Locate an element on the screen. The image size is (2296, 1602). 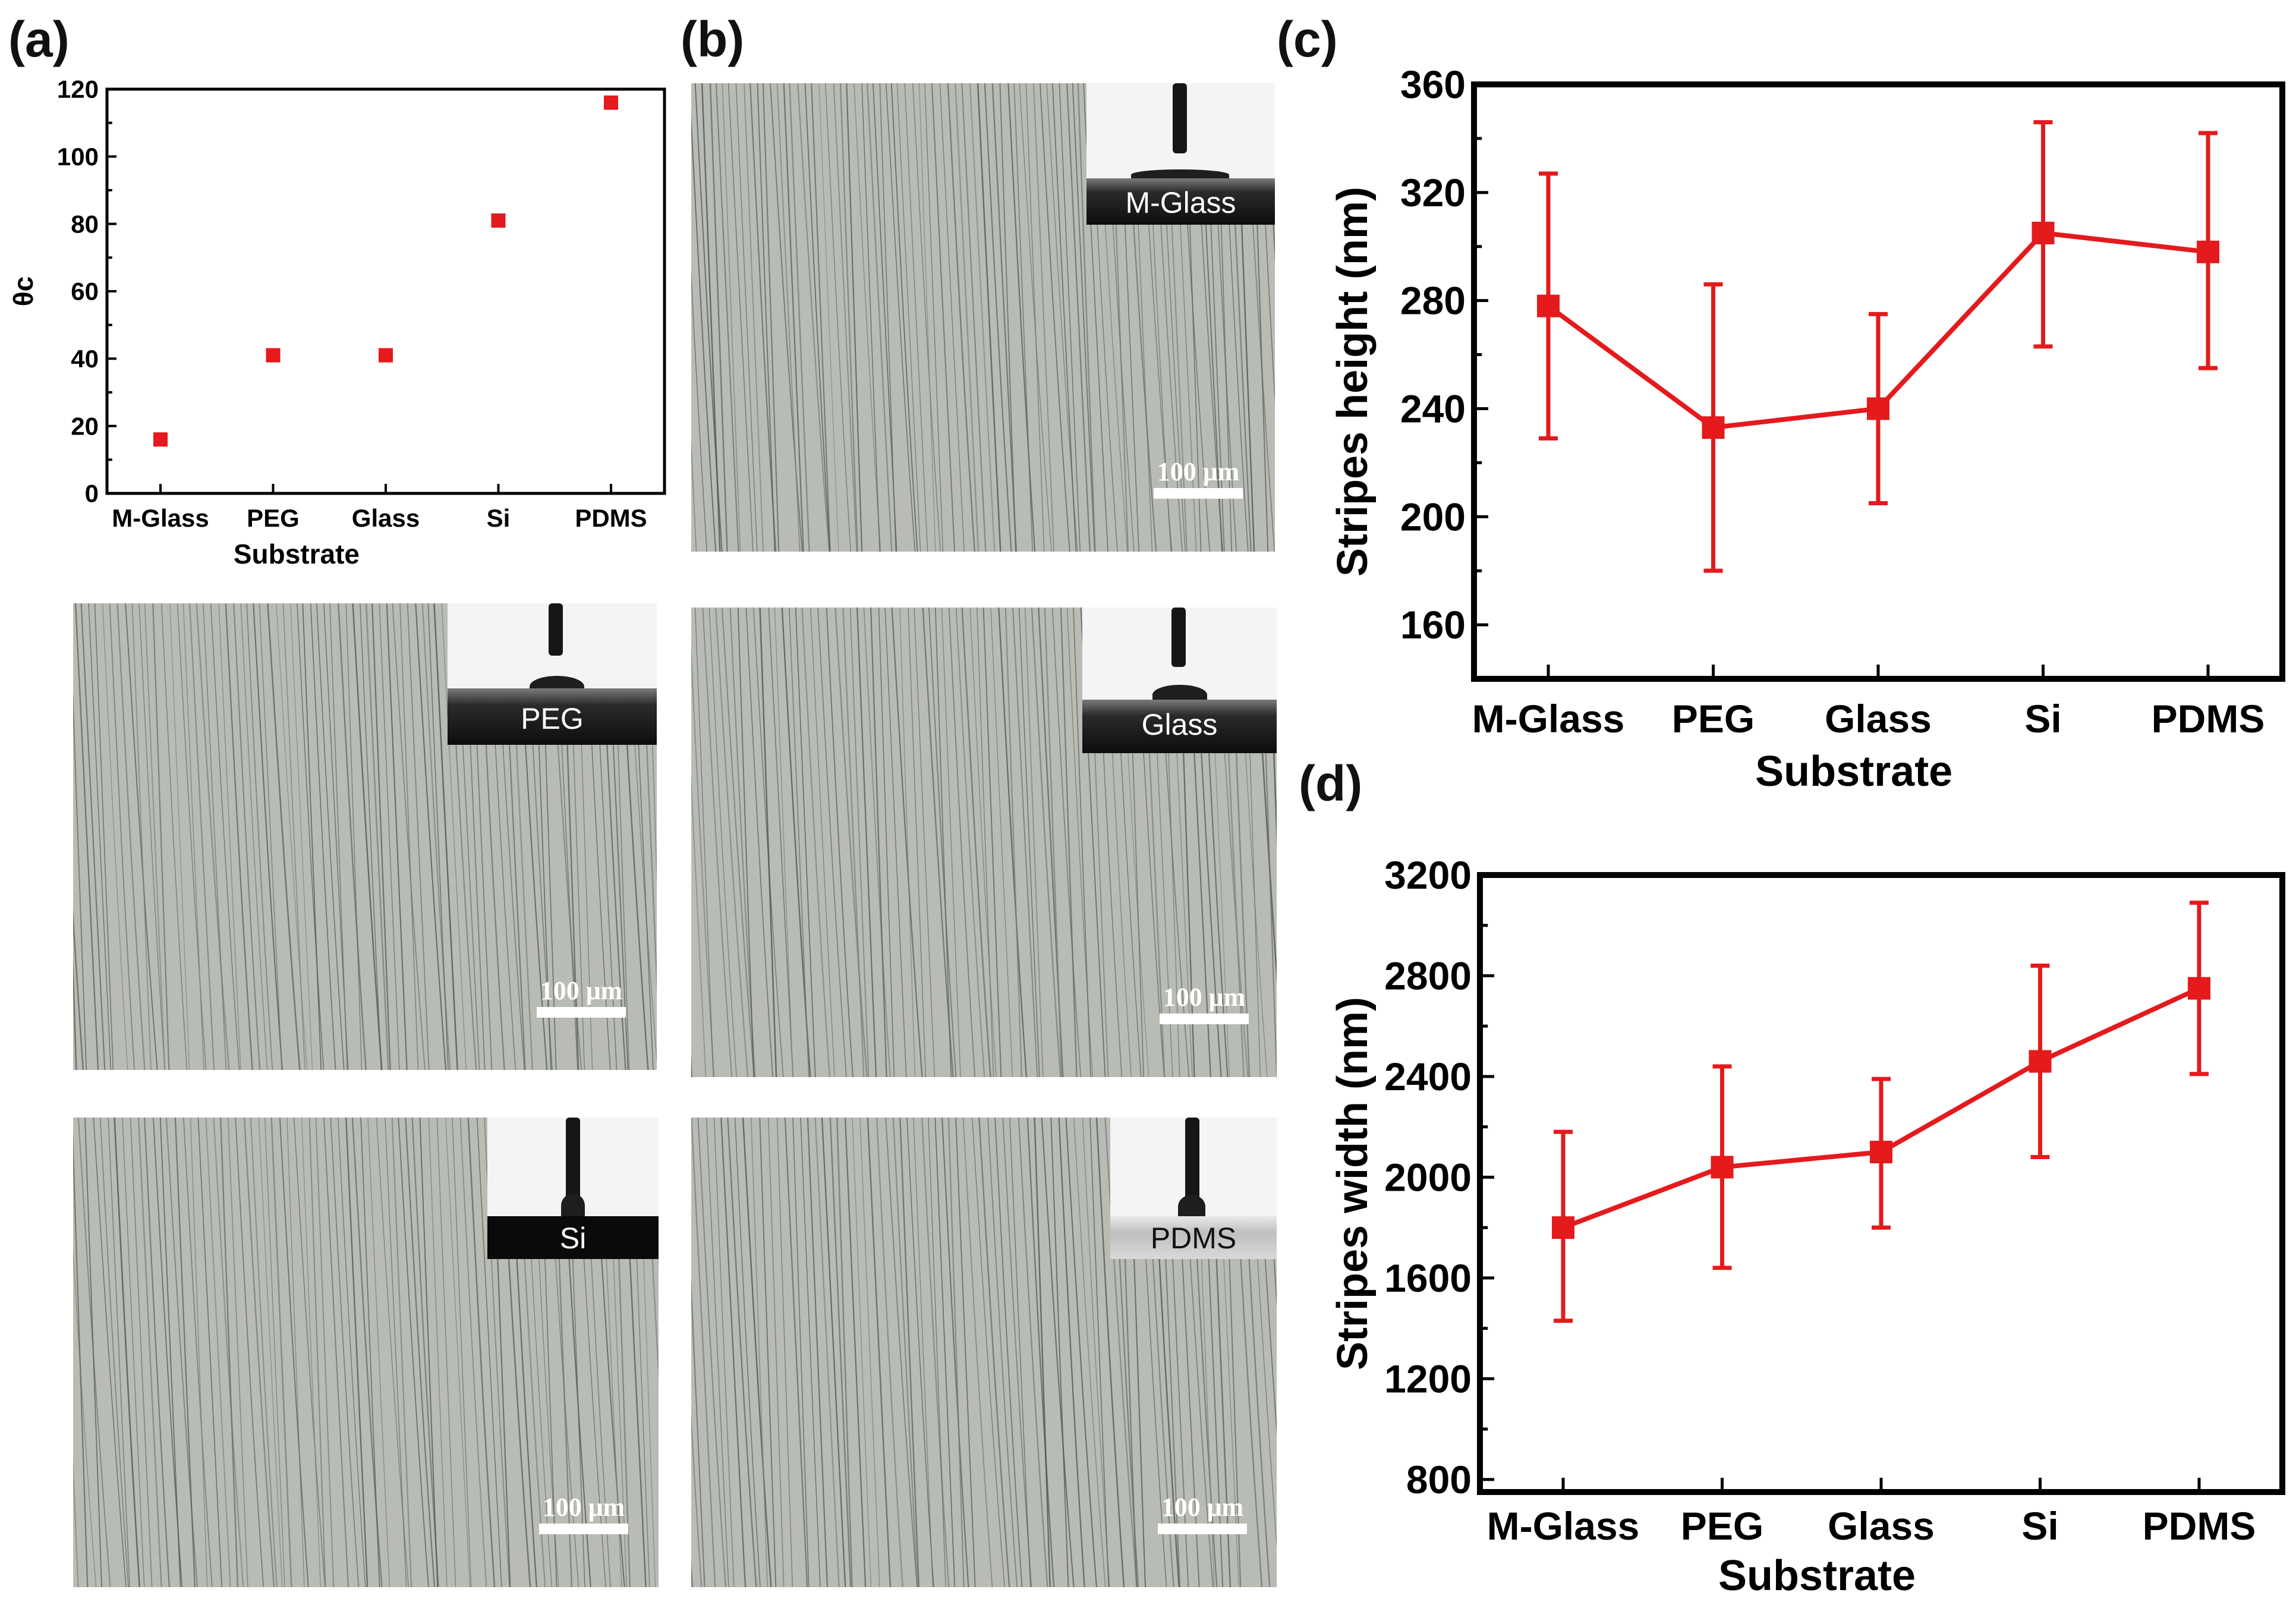
substrate-label: M-Glass is located at coordinates (1180, 202).